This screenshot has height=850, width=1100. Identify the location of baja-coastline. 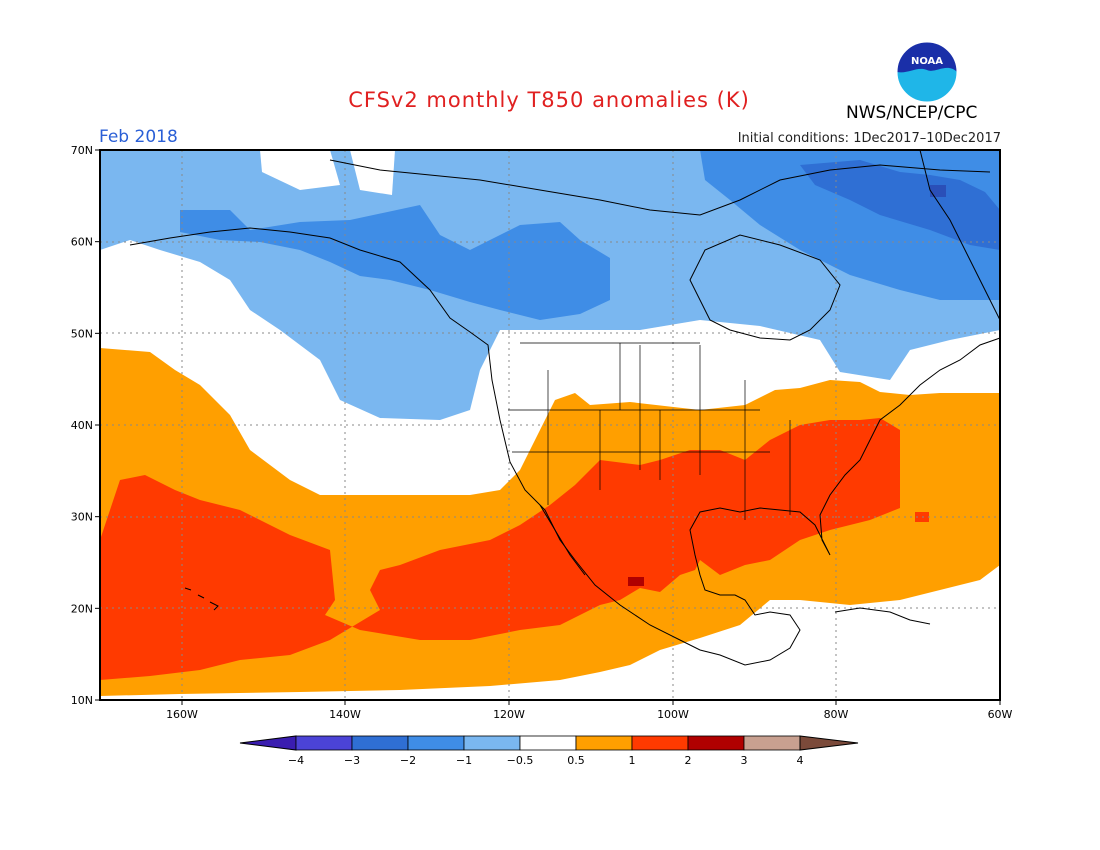
(562, 540).